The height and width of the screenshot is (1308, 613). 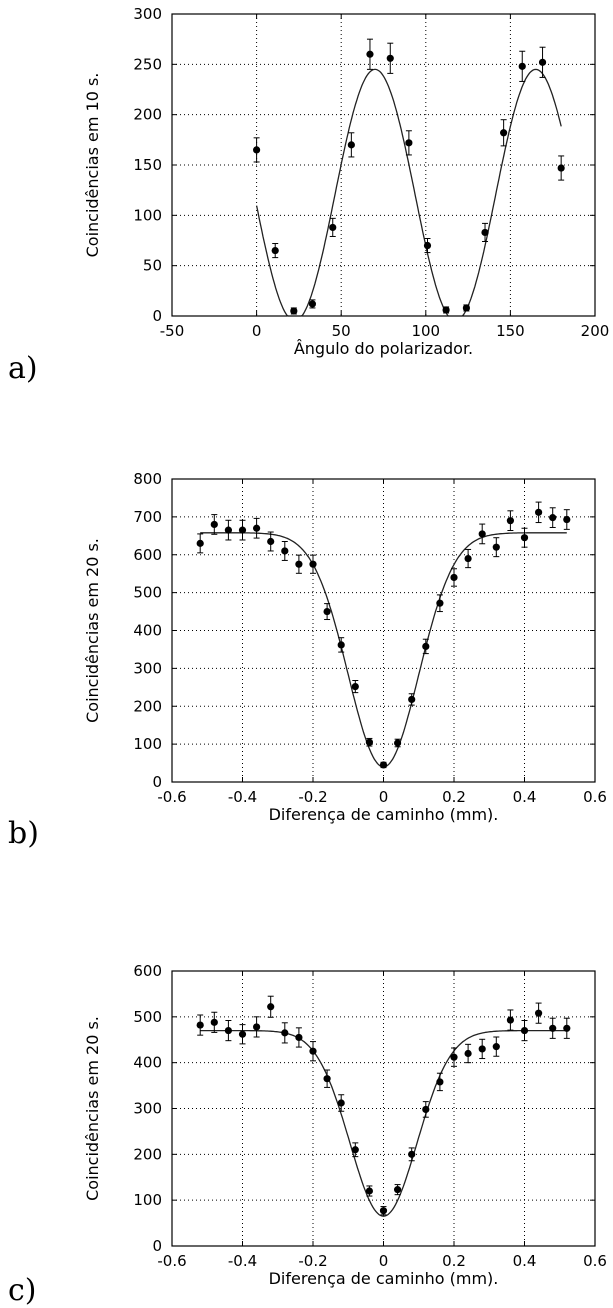 What do you see at coordinates (595, 331) in the screenshot?
I see `x-tick-label: 200` at bounding box center [595, 331].